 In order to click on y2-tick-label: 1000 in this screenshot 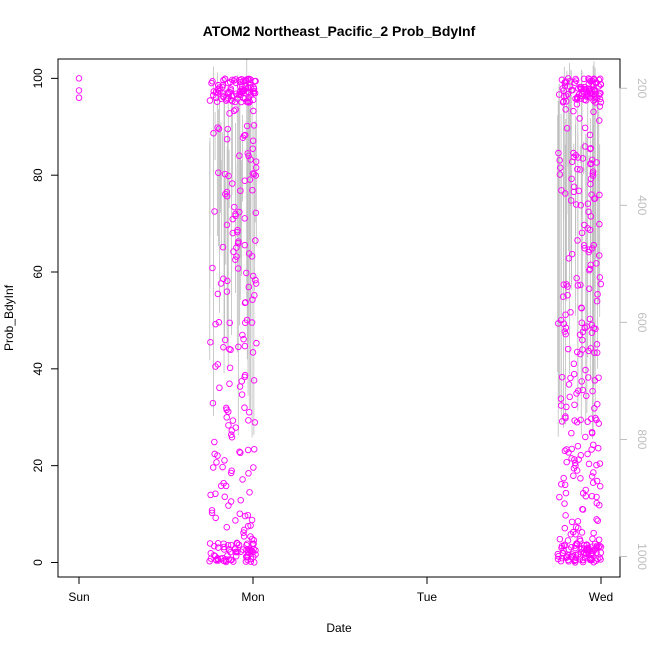, I will do `click(642, 556)`.